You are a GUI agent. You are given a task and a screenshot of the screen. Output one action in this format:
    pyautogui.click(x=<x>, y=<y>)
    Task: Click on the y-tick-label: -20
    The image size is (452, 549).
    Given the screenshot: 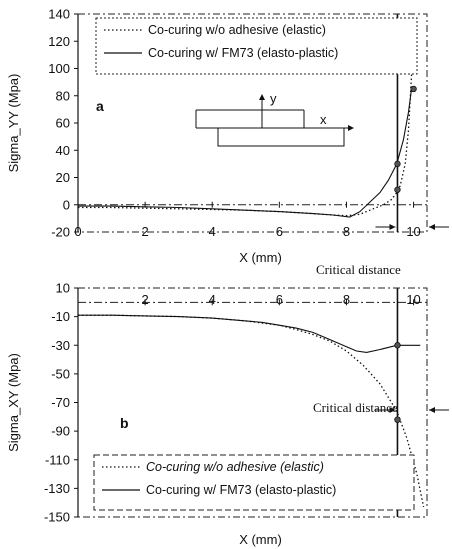 What is the action you would take?
    pyautogui.click(x=60, y=232)
    